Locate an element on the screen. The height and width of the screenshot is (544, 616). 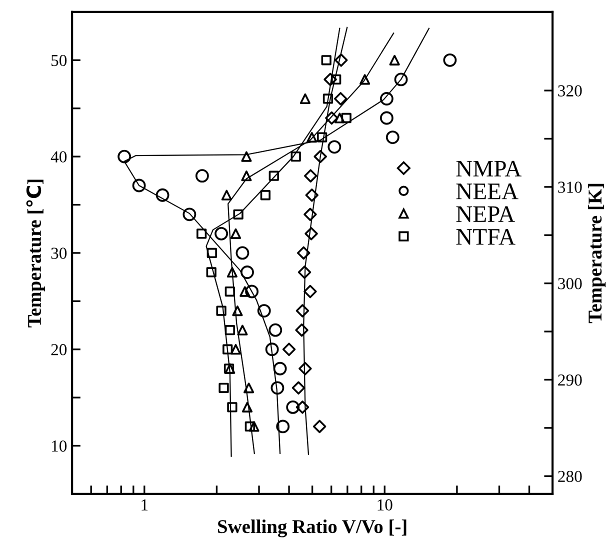
y-tick-label: 50 is located at coordinates (59, 60).